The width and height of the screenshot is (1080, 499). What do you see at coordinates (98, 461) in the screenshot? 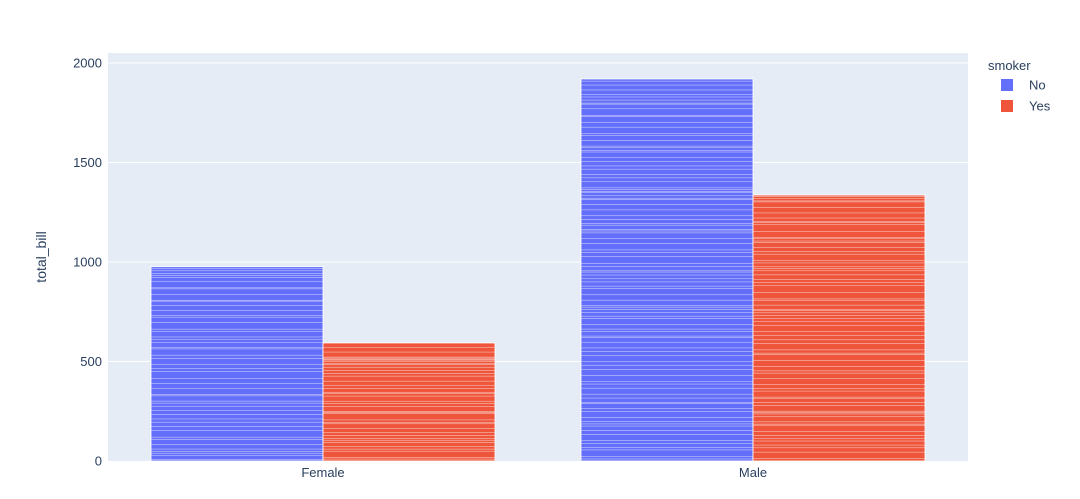
I see `y-tick-label: 0` at bounding box center [98, 461].